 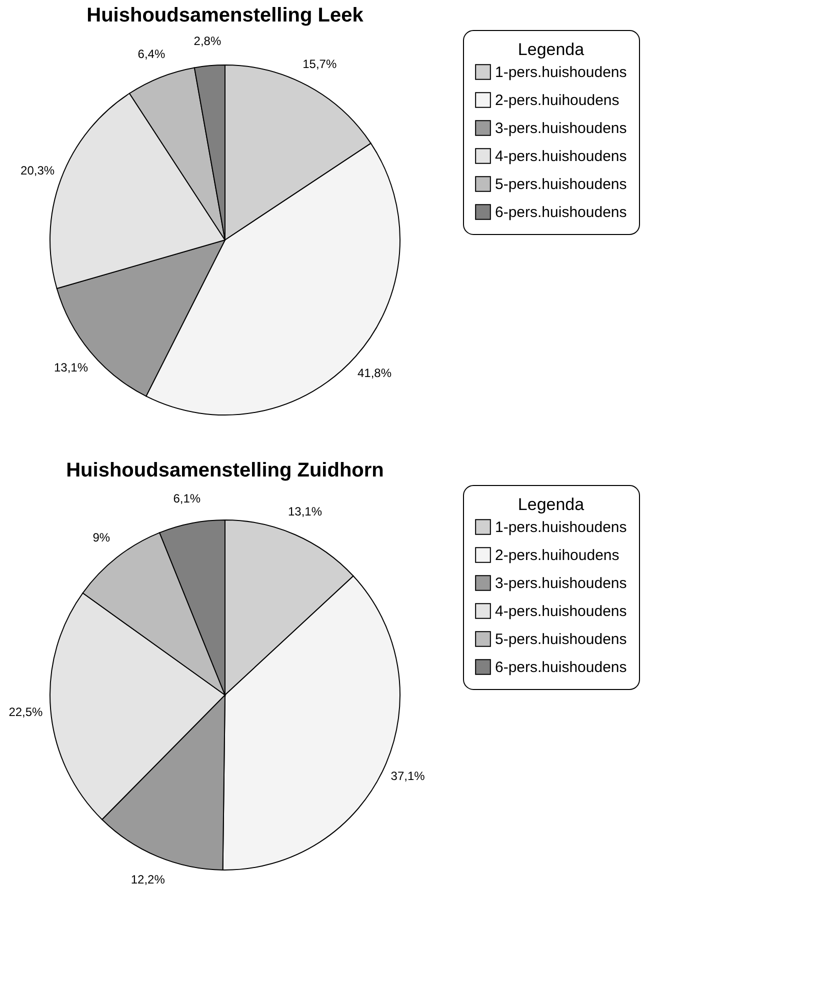 I want to click on data-label: 20,3%, so click(x=37, y=170).